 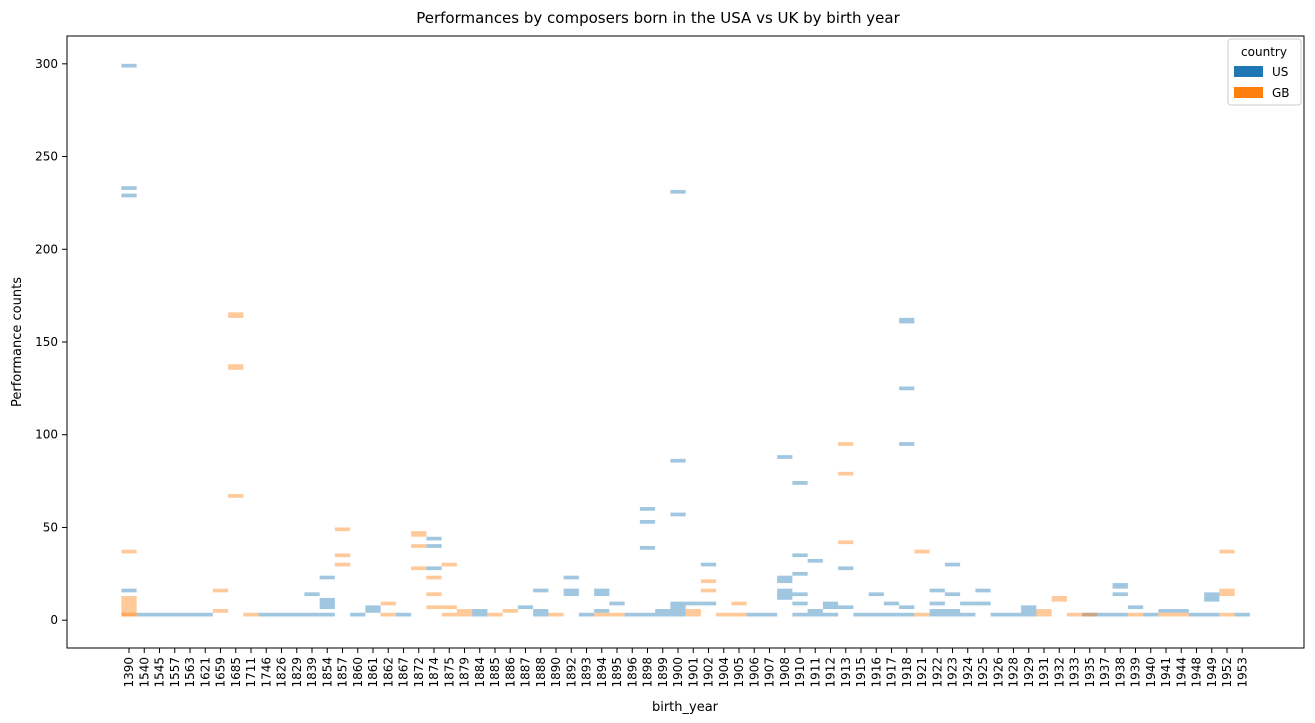 What do you see at coordinates (46, 157) in the screenshot?
I see `y-tick-label: 250` at bounding box center [46, 157].